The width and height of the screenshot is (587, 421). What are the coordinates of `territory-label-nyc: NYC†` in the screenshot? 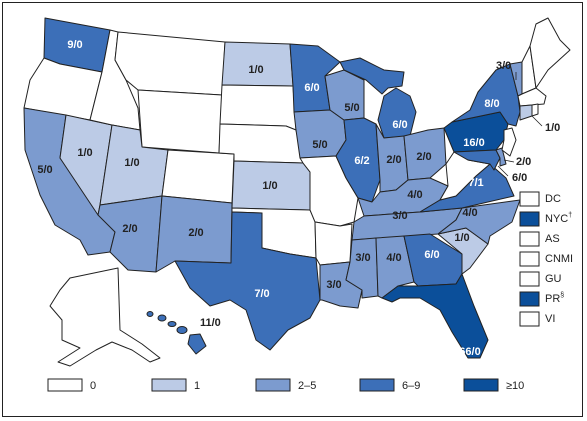 It's located at (558, 218).